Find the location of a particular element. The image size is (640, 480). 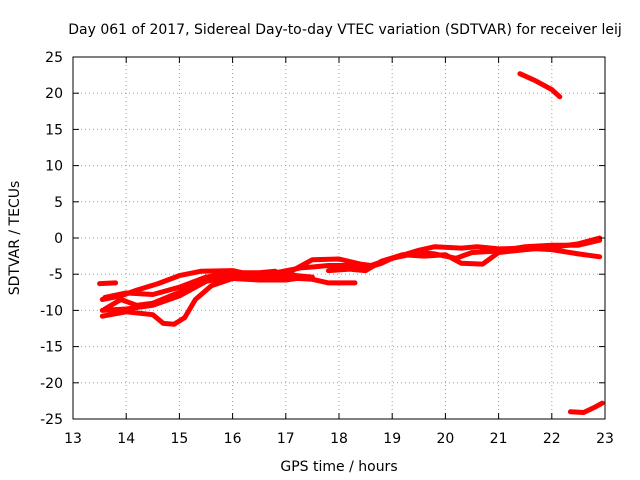

y-tick-label: 20 is located at coordinates (54, 94).